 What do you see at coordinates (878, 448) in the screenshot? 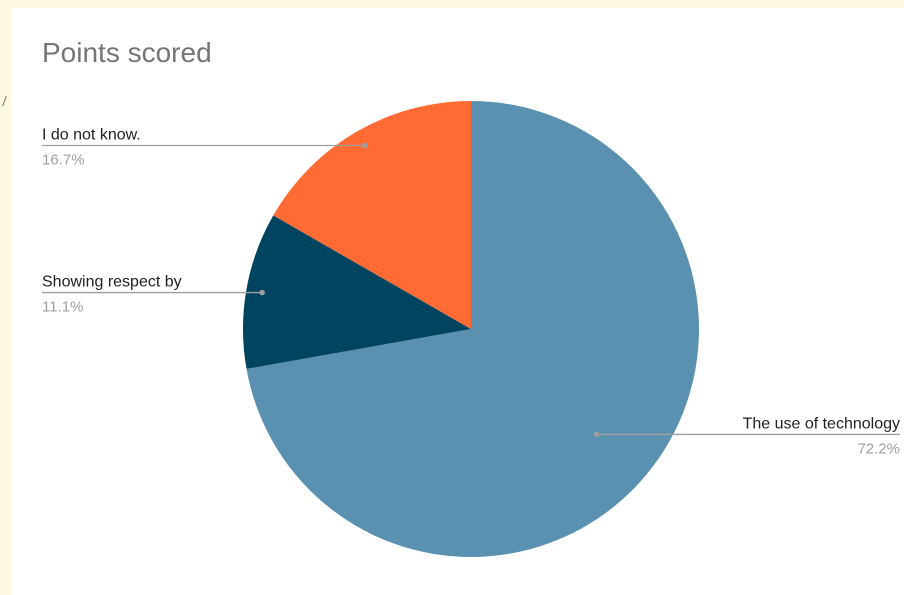
I see `slice-percent-1: 72.2%` at bounding box center [878, 448].